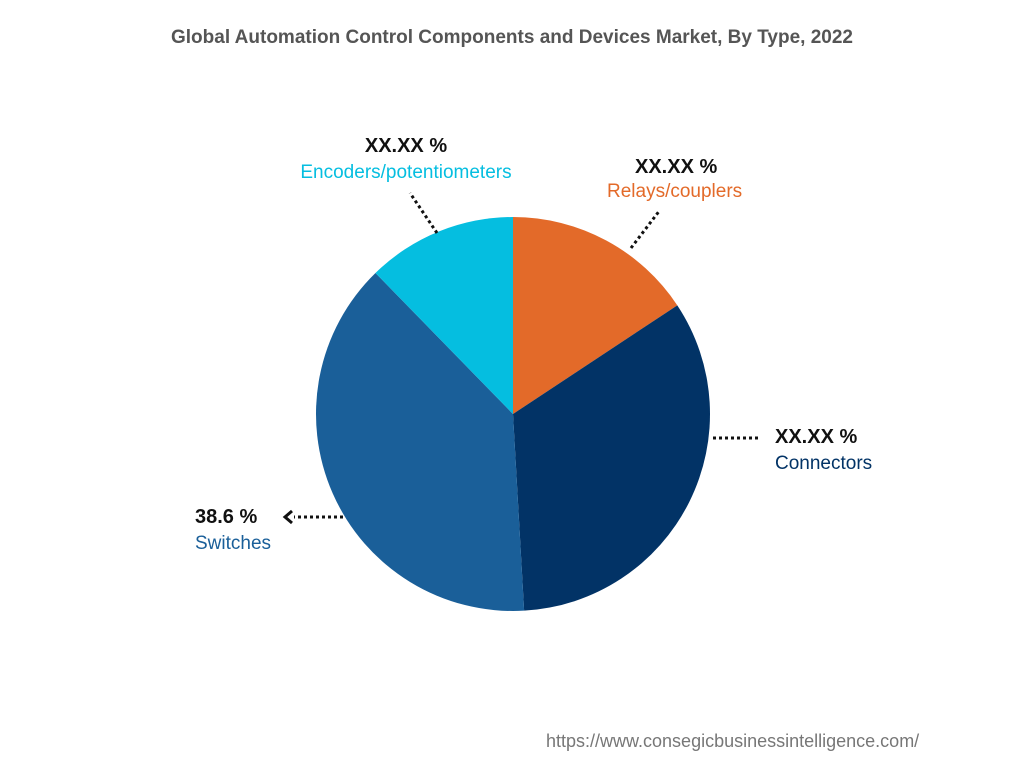  What do you see at coordinates (611, 458) in the screenshot?
I see `slice-connectors` at bounding box center [611, 458].